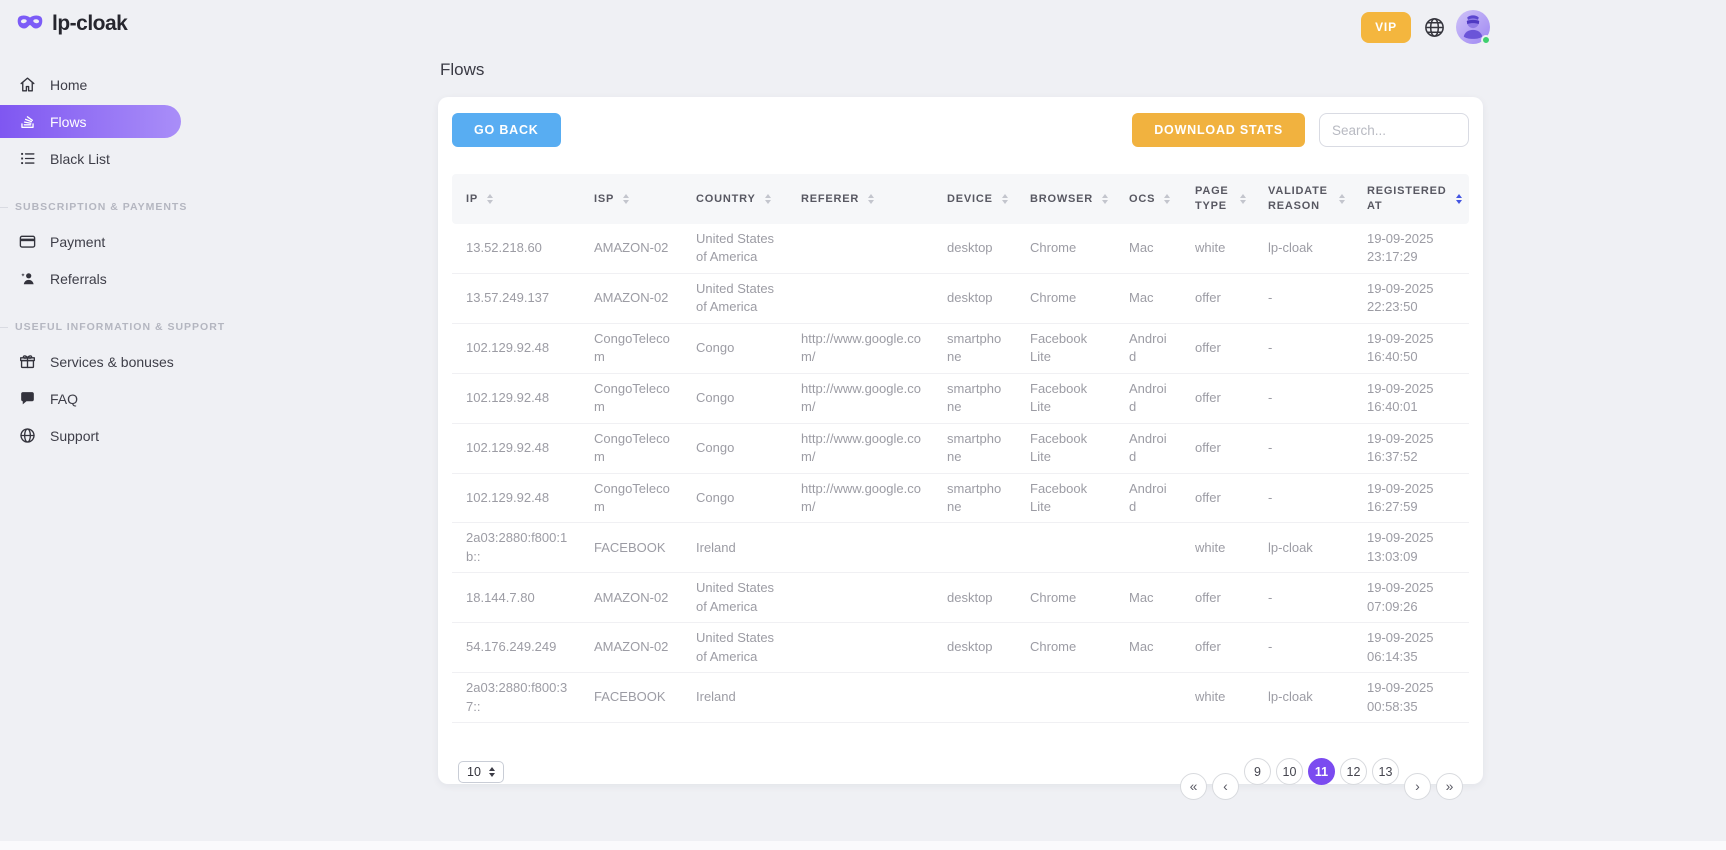 The width and height of the screenshot is (1726, 850). I want to click on column-header-label: REFERER, so click(830, 198).